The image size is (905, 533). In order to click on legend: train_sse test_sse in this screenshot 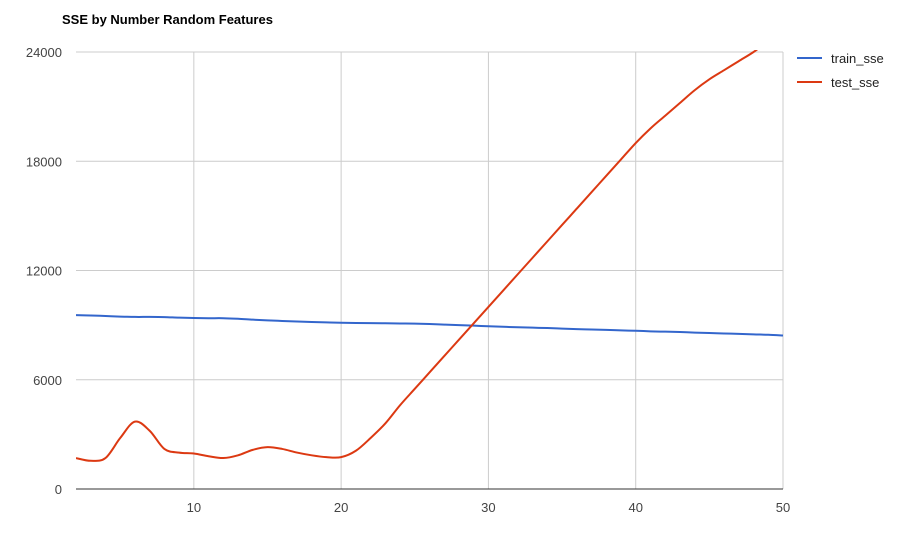, I will do `click(840, 70)`.